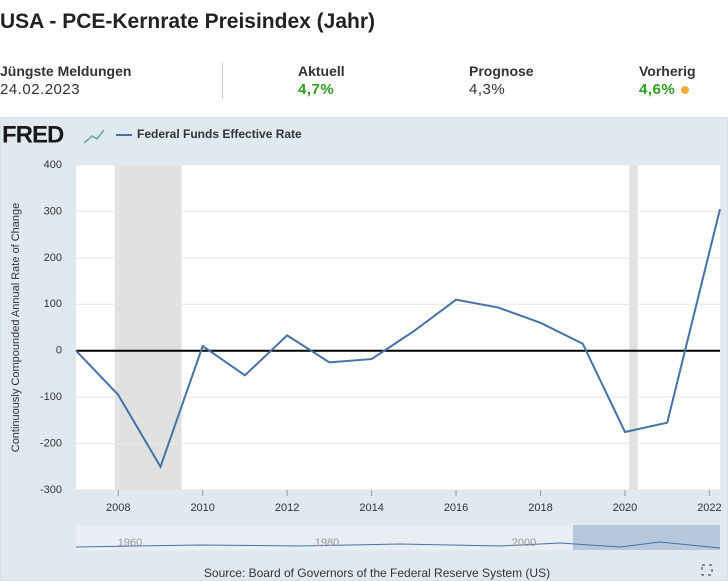 The height and width of the screenshot is (581, 728). I want to click on x-tick-label: 2016, so click(456, 508).